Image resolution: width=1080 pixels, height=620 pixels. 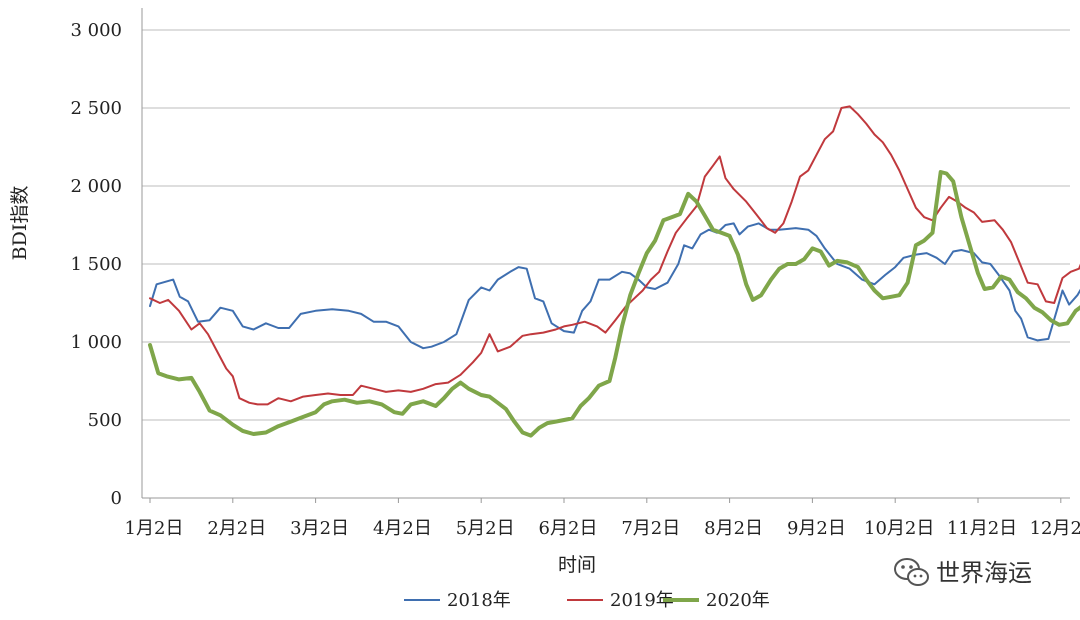 I want to click on watermark: 世界海运, so click(x=963, y=572).